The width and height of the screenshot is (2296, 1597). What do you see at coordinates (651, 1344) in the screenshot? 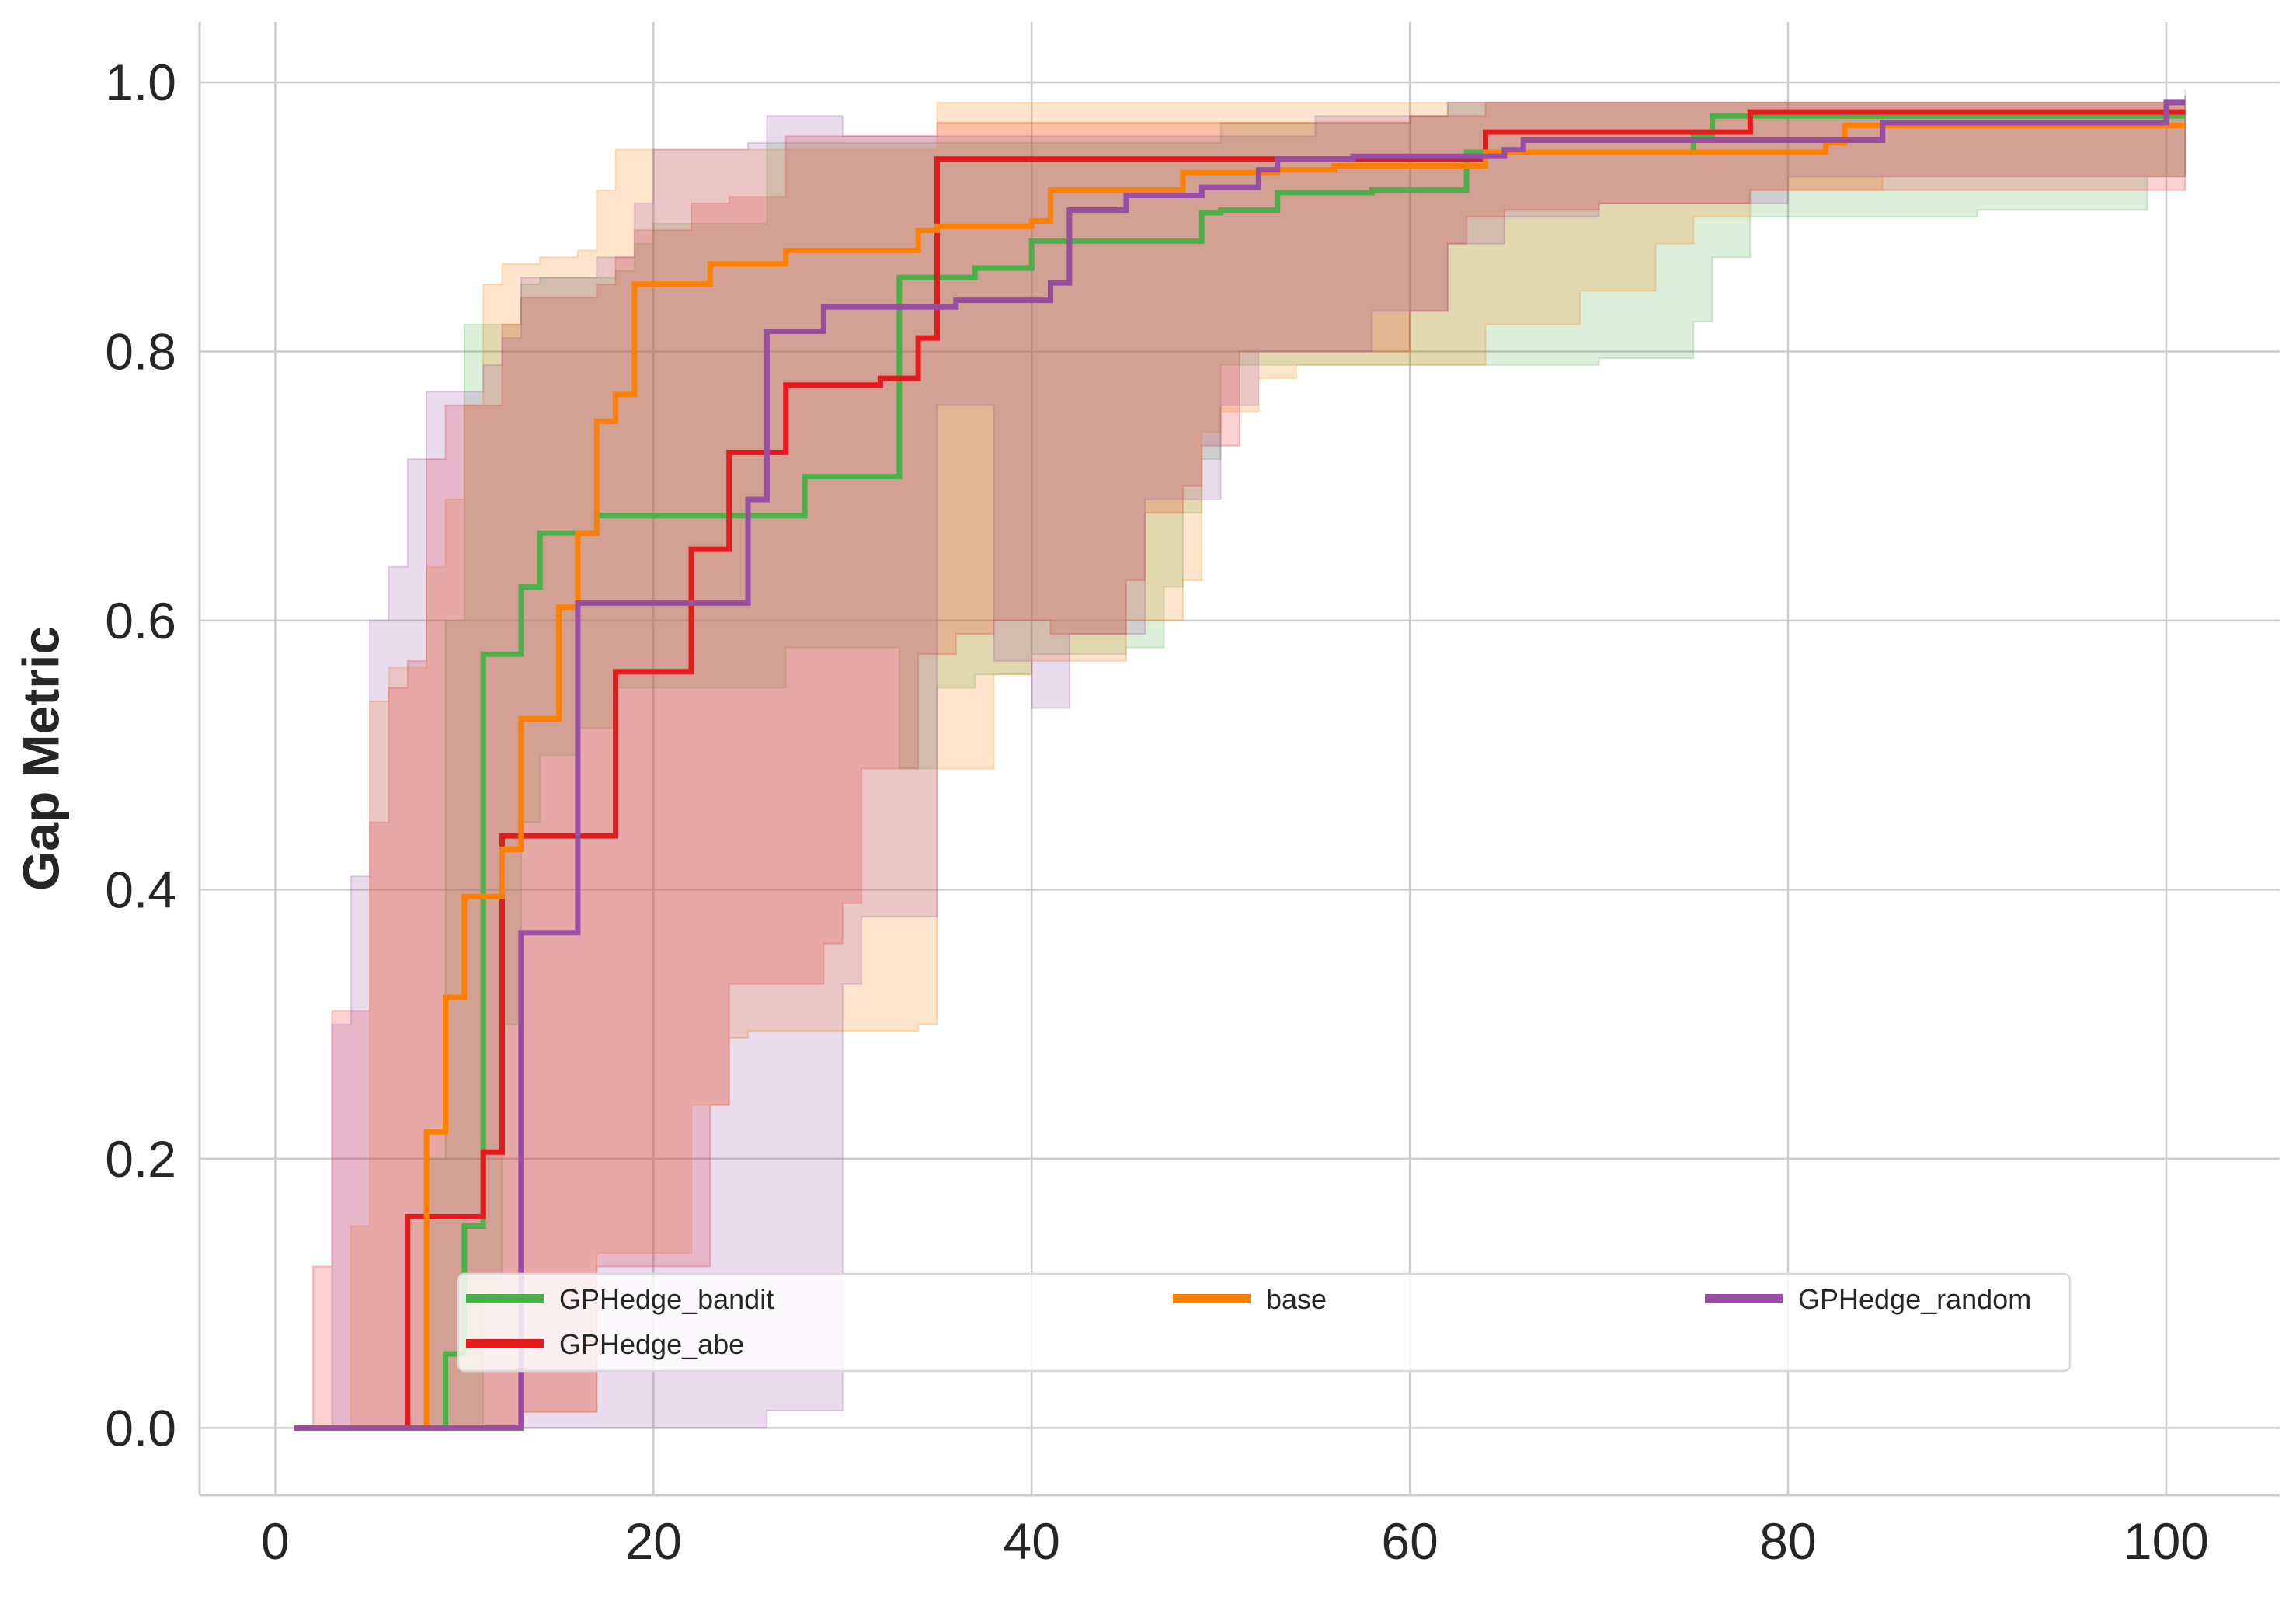
I see `legend-label: GPHedge_abe` at bounding box center [651, 1344].